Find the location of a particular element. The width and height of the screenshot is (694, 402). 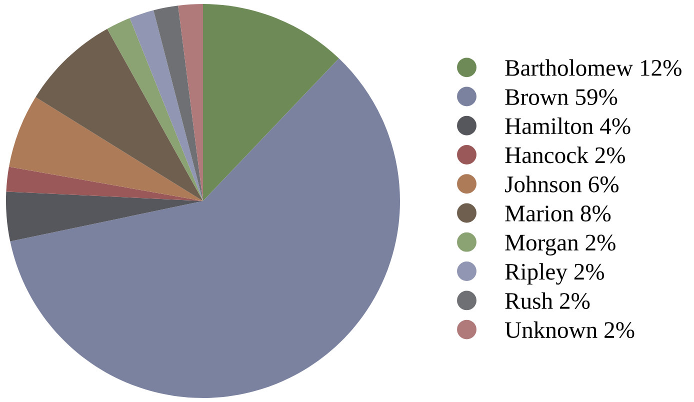

legend-label: Marion 8% is located at coordinates (558, 214).